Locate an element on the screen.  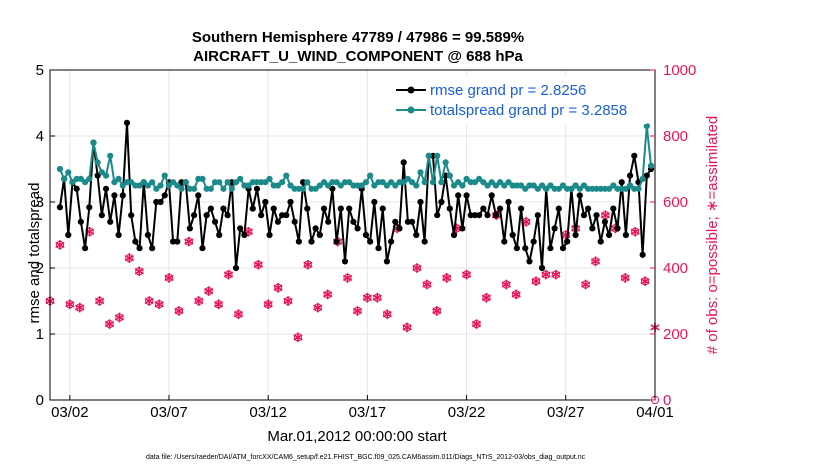
x-tick-label: 03/07 is located at coordinates (169, 412).